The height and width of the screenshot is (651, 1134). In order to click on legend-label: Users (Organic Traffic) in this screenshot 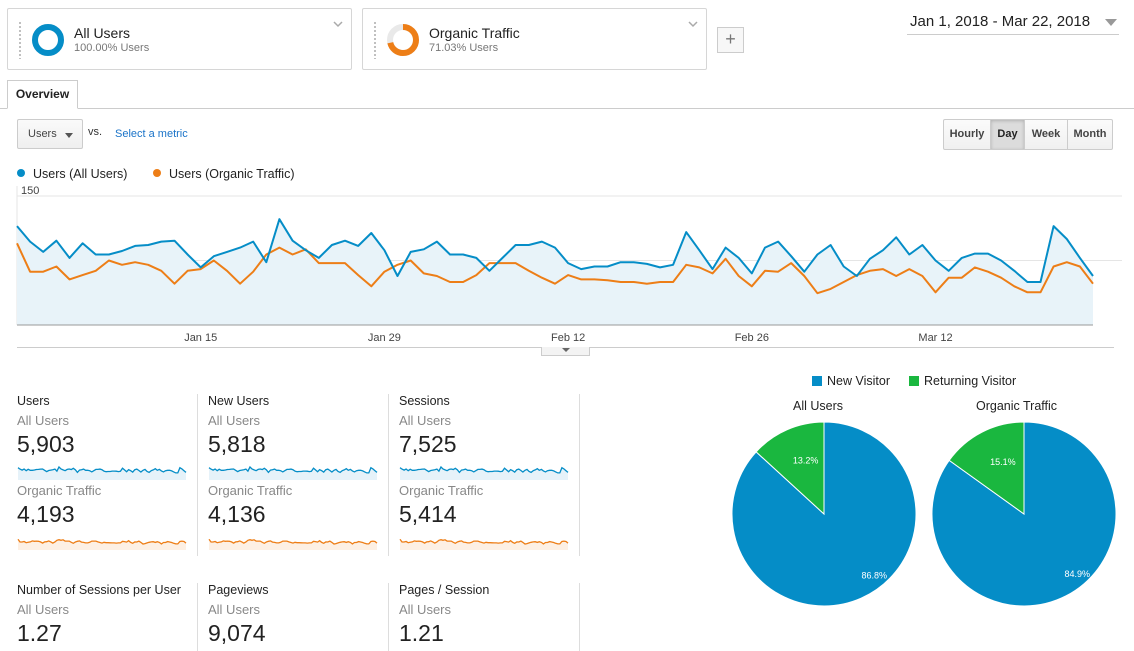, I will do `click(232, 174)`.